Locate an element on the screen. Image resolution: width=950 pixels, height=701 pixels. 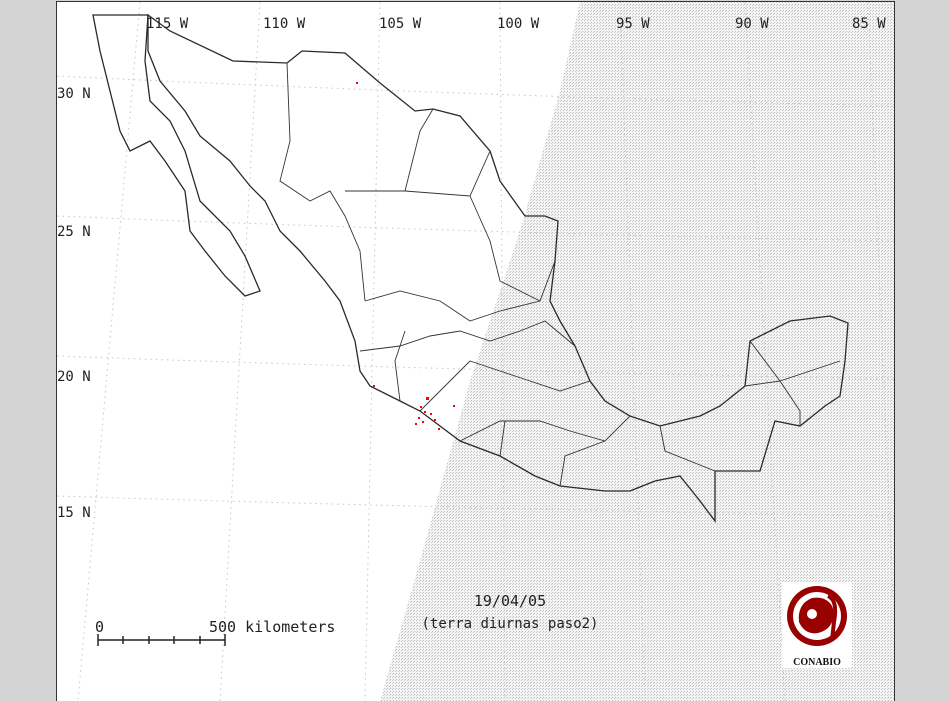
map-date: 19/04/05 is located at coordinates (510, 601).